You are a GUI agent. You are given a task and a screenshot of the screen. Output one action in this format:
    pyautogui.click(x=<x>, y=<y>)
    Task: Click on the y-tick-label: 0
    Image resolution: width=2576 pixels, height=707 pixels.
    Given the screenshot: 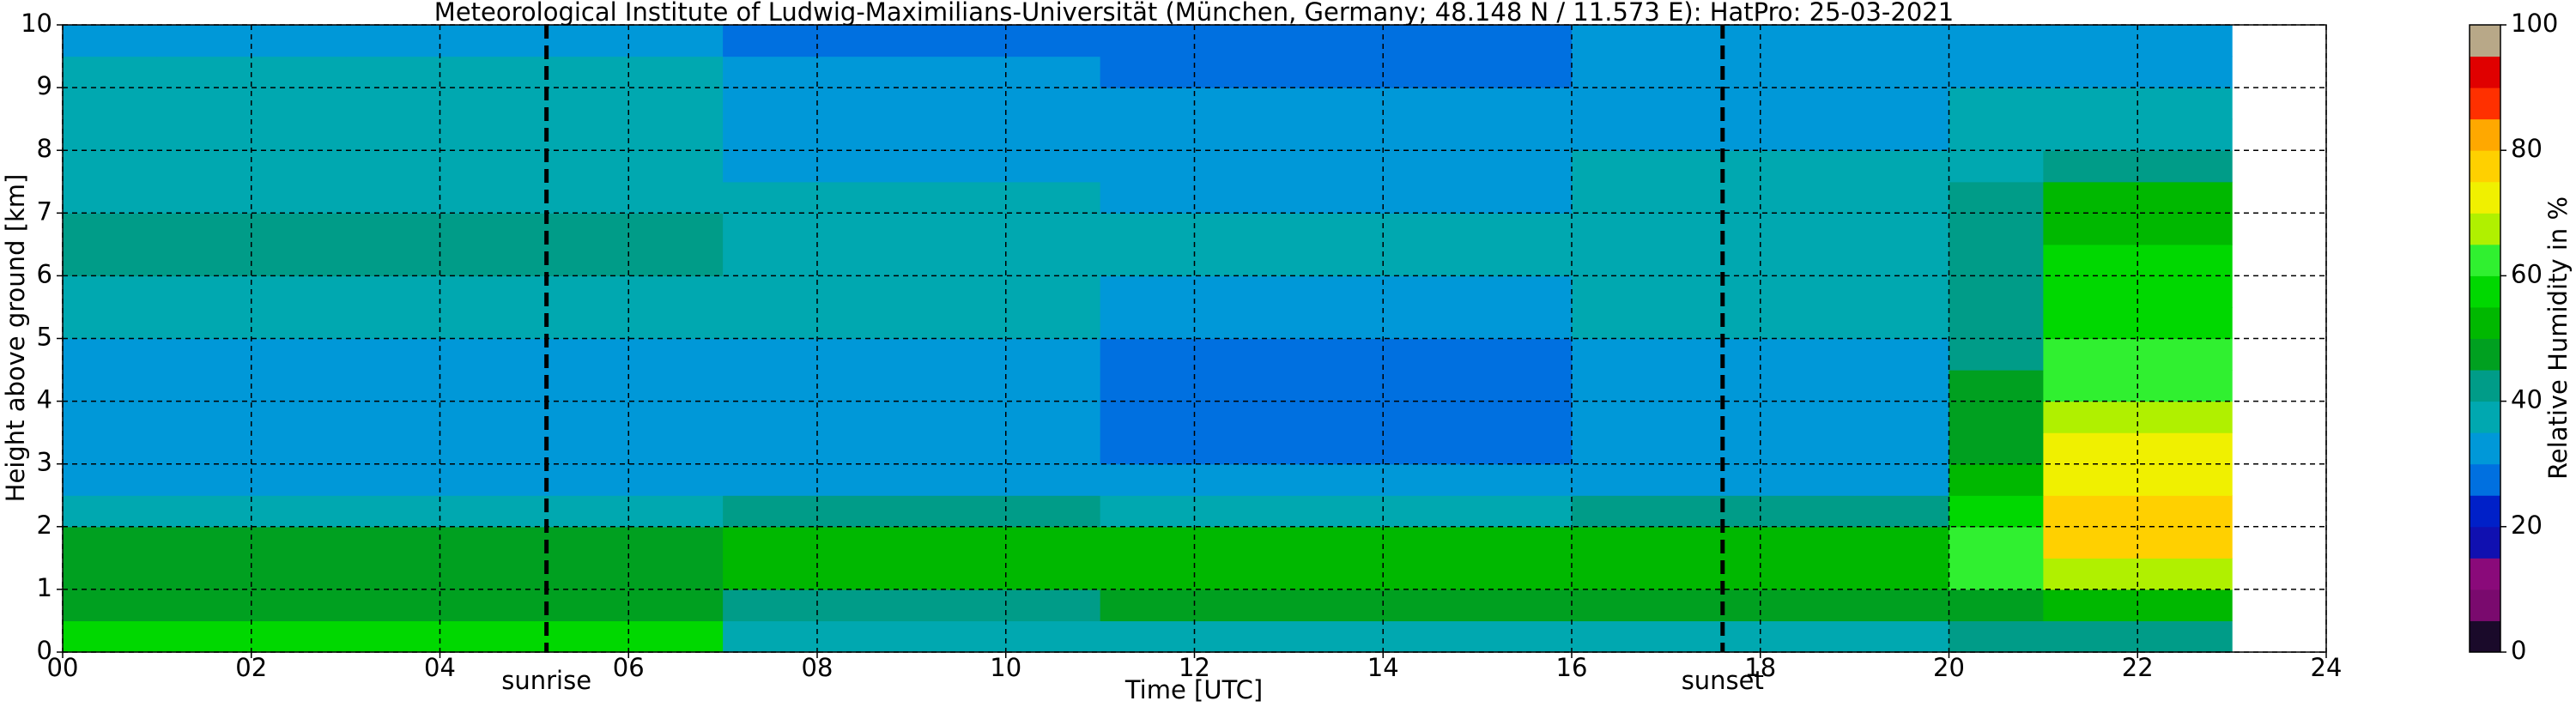 What is the action you would take?
    pyautogui.click(x=44, y=650)
    